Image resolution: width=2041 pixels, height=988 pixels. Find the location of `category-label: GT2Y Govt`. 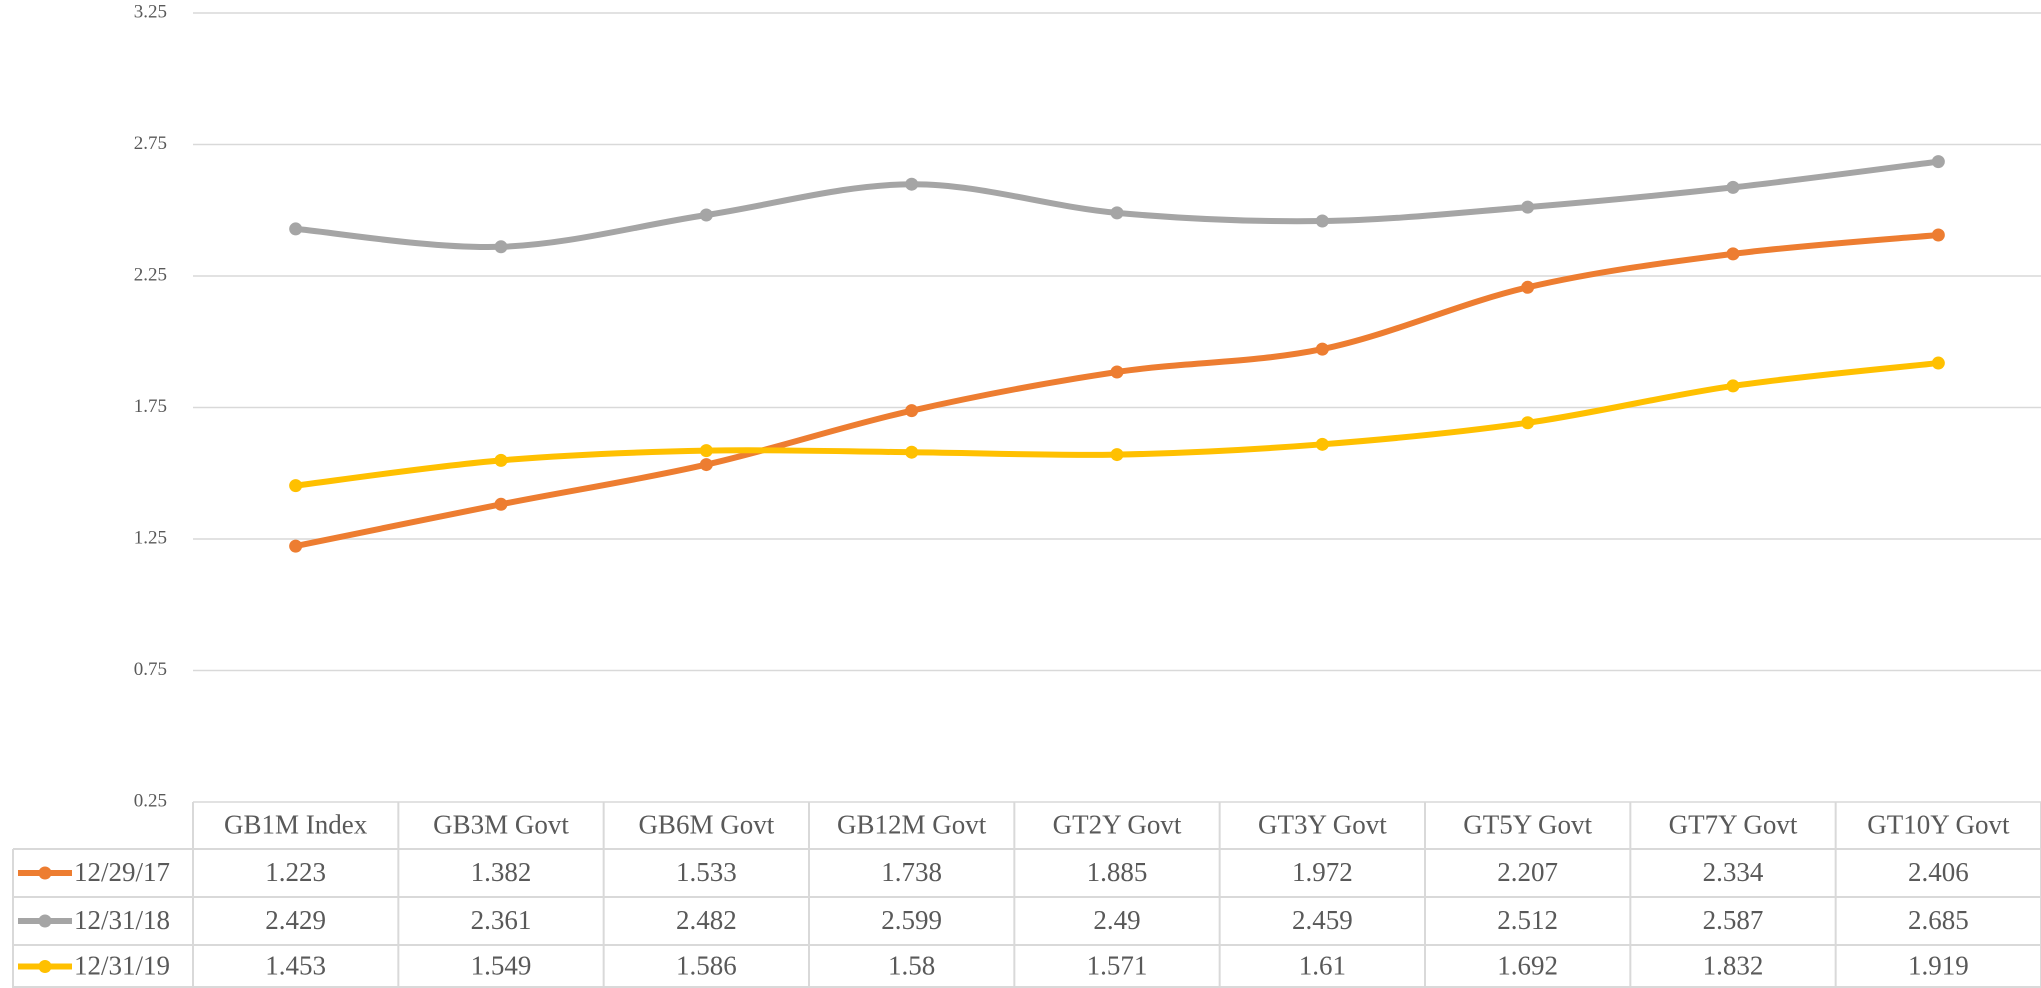

category-label: GT2Y Govt is located at coordinates (1117, 825).